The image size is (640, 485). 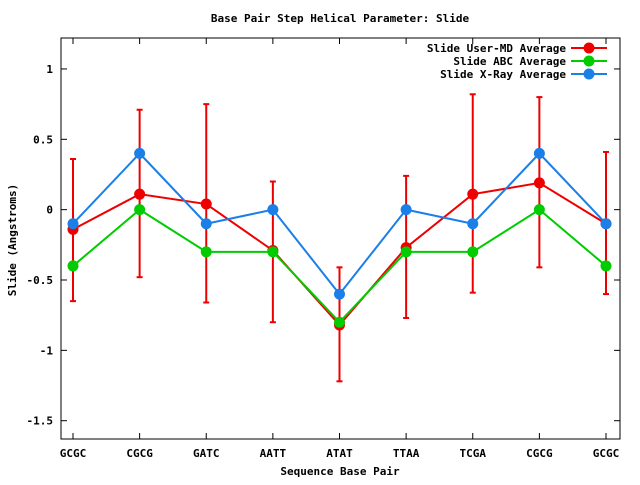 What do you see at coordinates (340, 471) in the screenshot?
I see `x-axis-label: Sequence Base Pair` at bounding box center [340, 471].